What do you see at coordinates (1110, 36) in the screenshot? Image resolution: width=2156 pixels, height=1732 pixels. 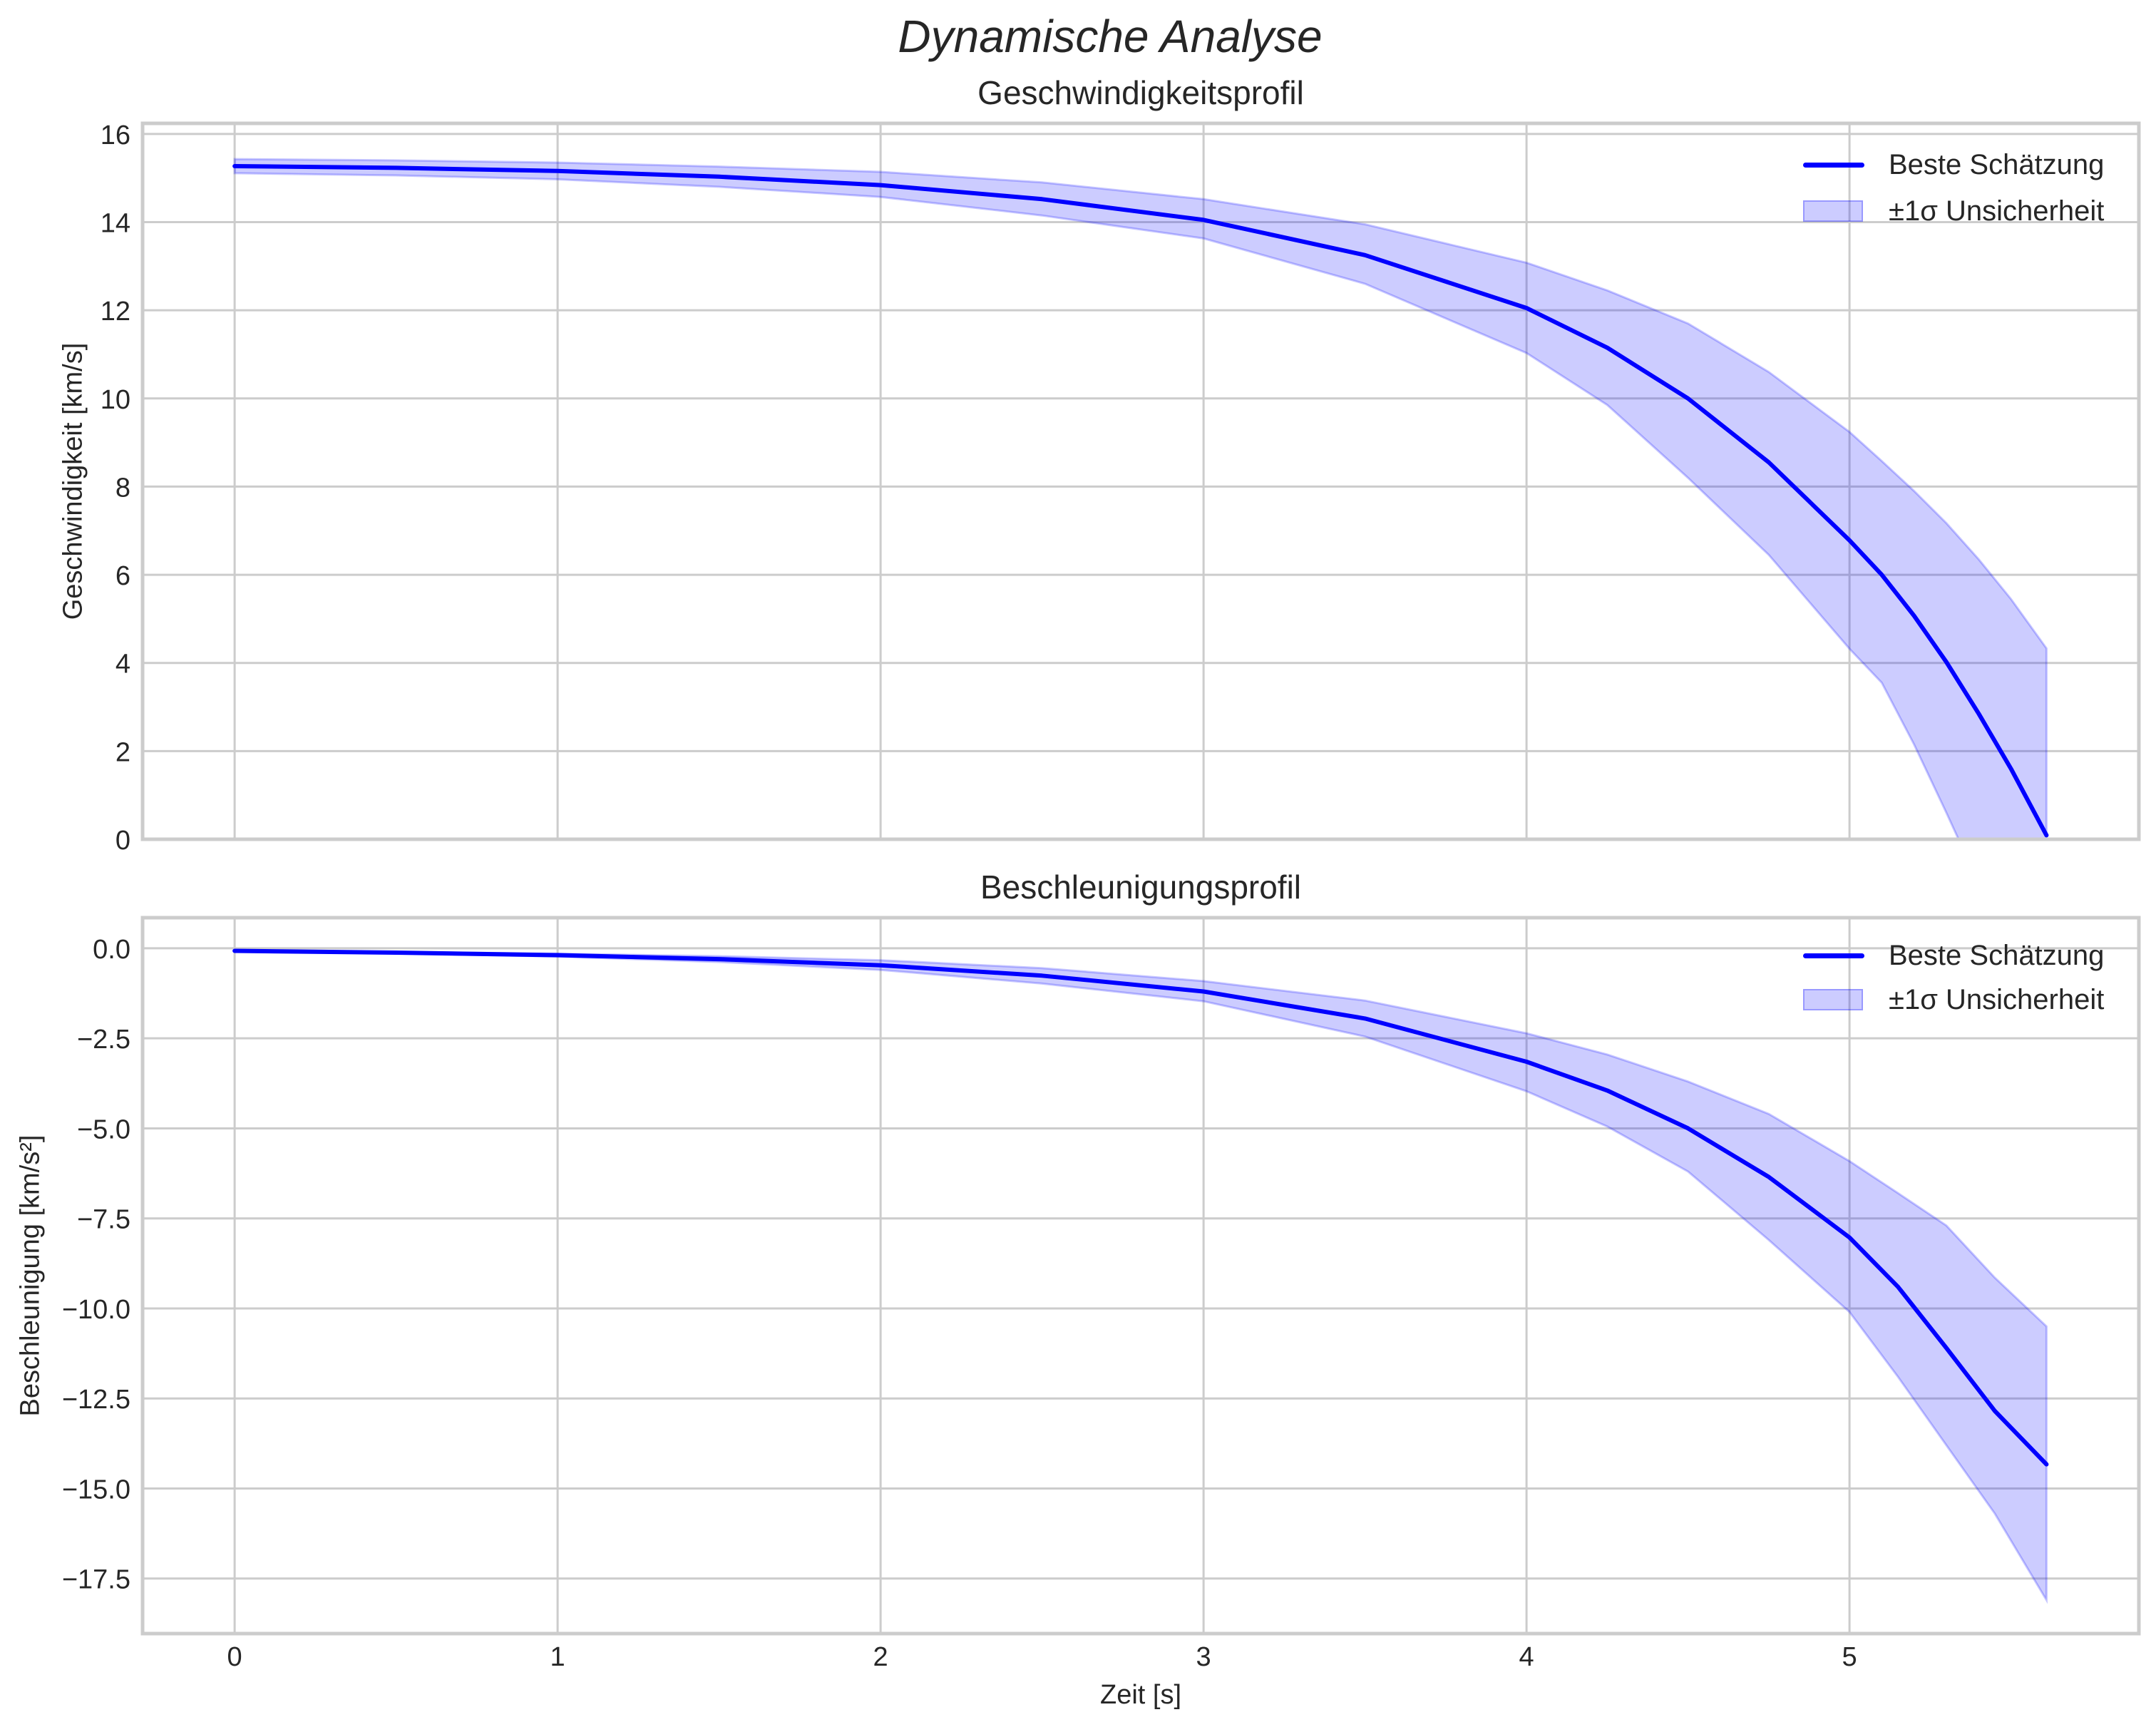 I see `figure-title: Dynamische Analyse` at bounding box center [1110, 36].